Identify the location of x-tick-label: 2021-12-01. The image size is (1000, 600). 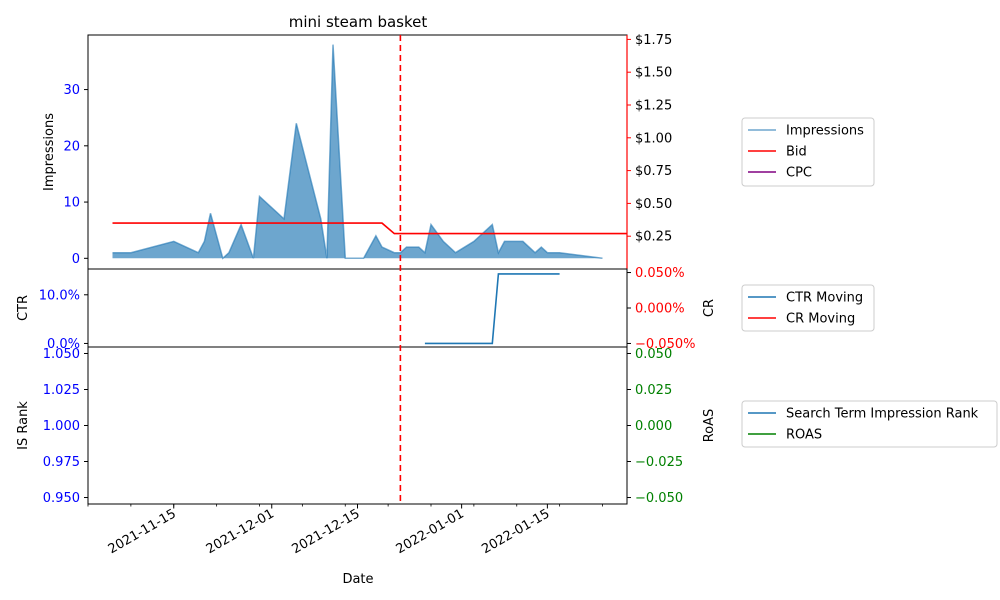
(240, 531).